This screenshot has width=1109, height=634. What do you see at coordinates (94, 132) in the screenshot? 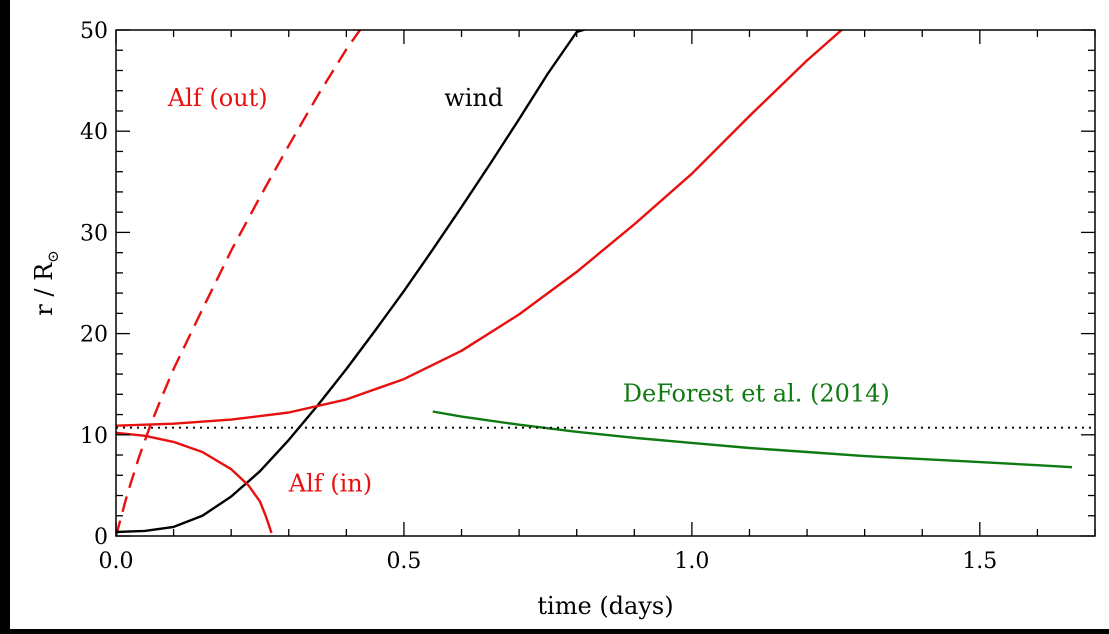
I see `y-tick-label: 40` at bounding box center [94, 132].